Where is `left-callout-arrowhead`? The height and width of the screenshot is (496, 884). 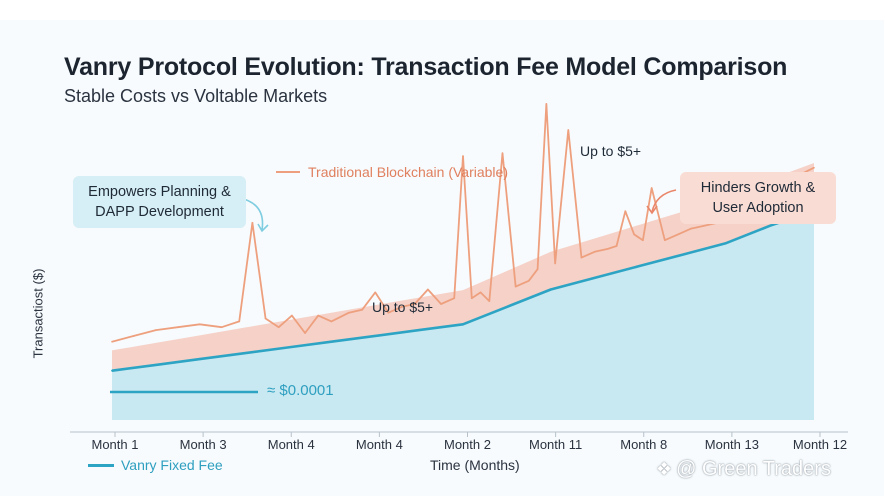 left-callout-arrowhead is located at coordinates (263, 228).